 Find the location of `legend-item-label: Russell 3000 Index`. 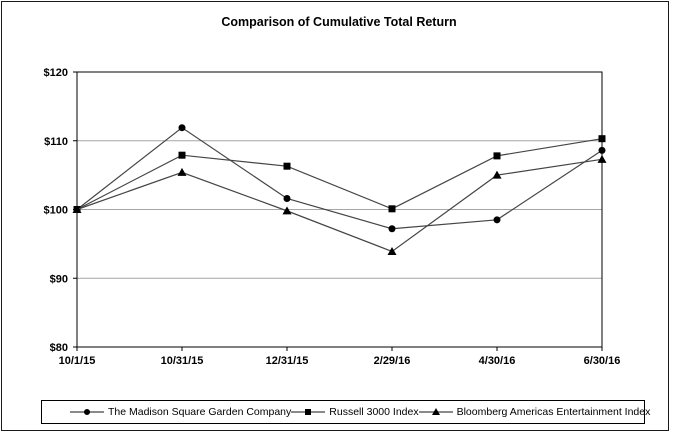

legend-item-label: Russell 3000 Index is located at coordinates (374, 412).